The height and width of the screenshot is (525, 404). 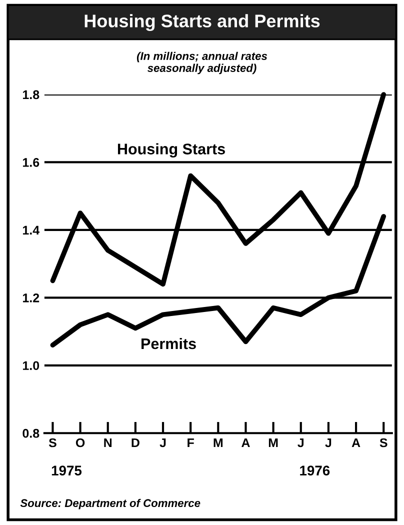 I want to click on text: 1976, so click(x=315, y=471).